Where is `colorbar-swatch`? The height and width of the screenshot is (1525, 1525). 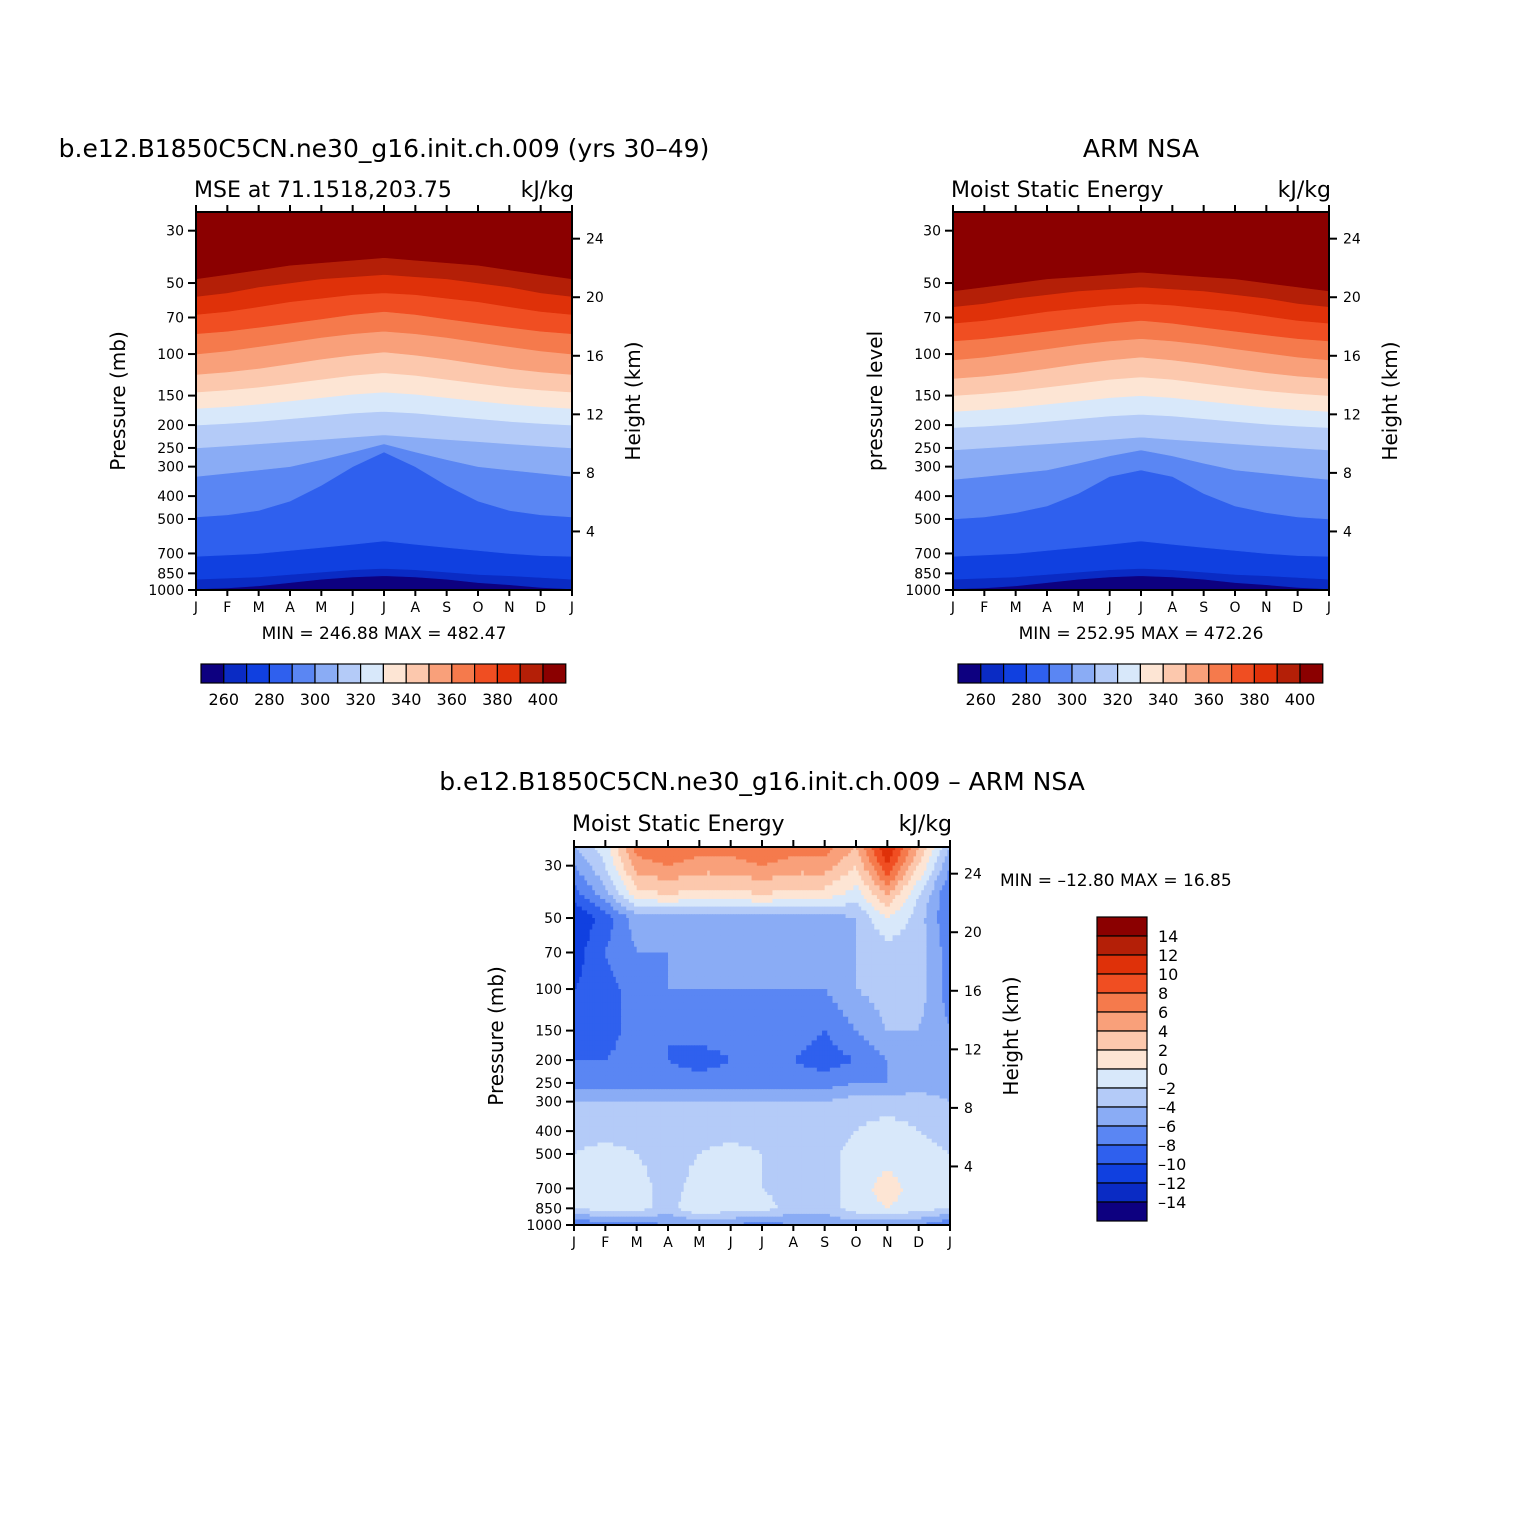
colorbar-swatch is located at coordinates (258, 673).